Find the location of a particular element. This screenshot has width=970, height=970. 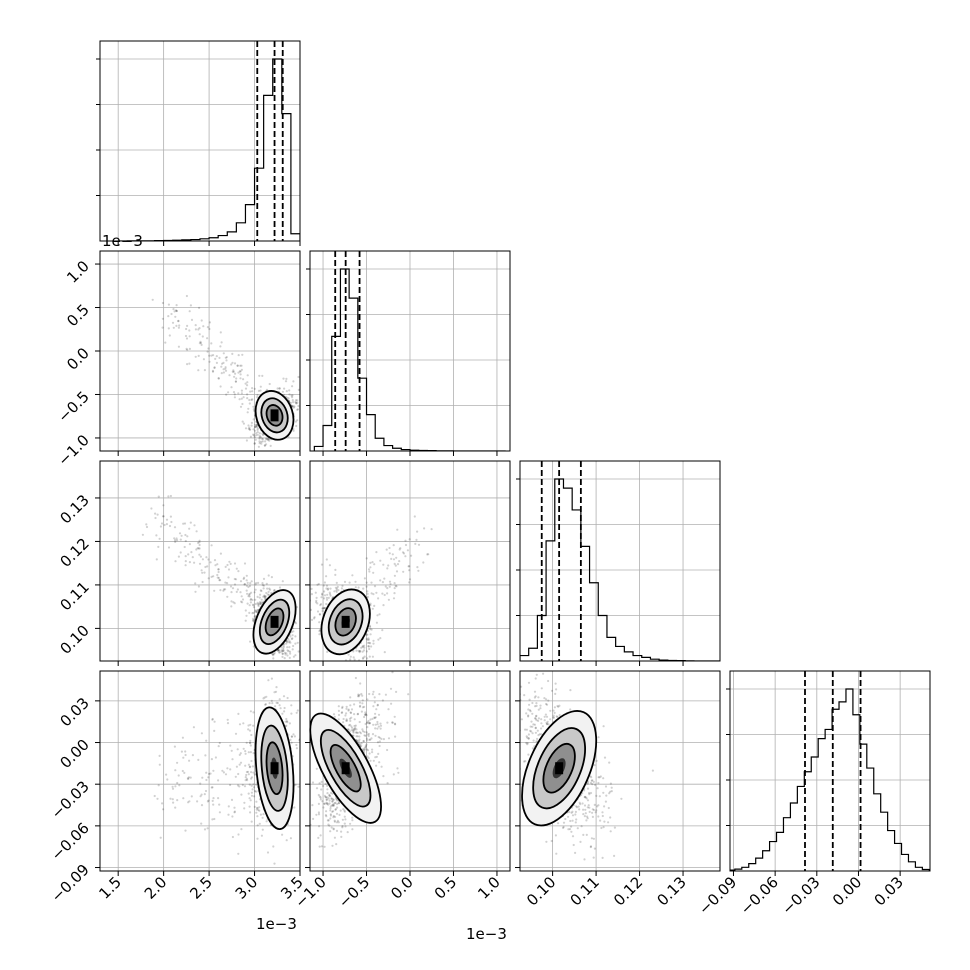

density-peak is located at coordinates (274, 768).